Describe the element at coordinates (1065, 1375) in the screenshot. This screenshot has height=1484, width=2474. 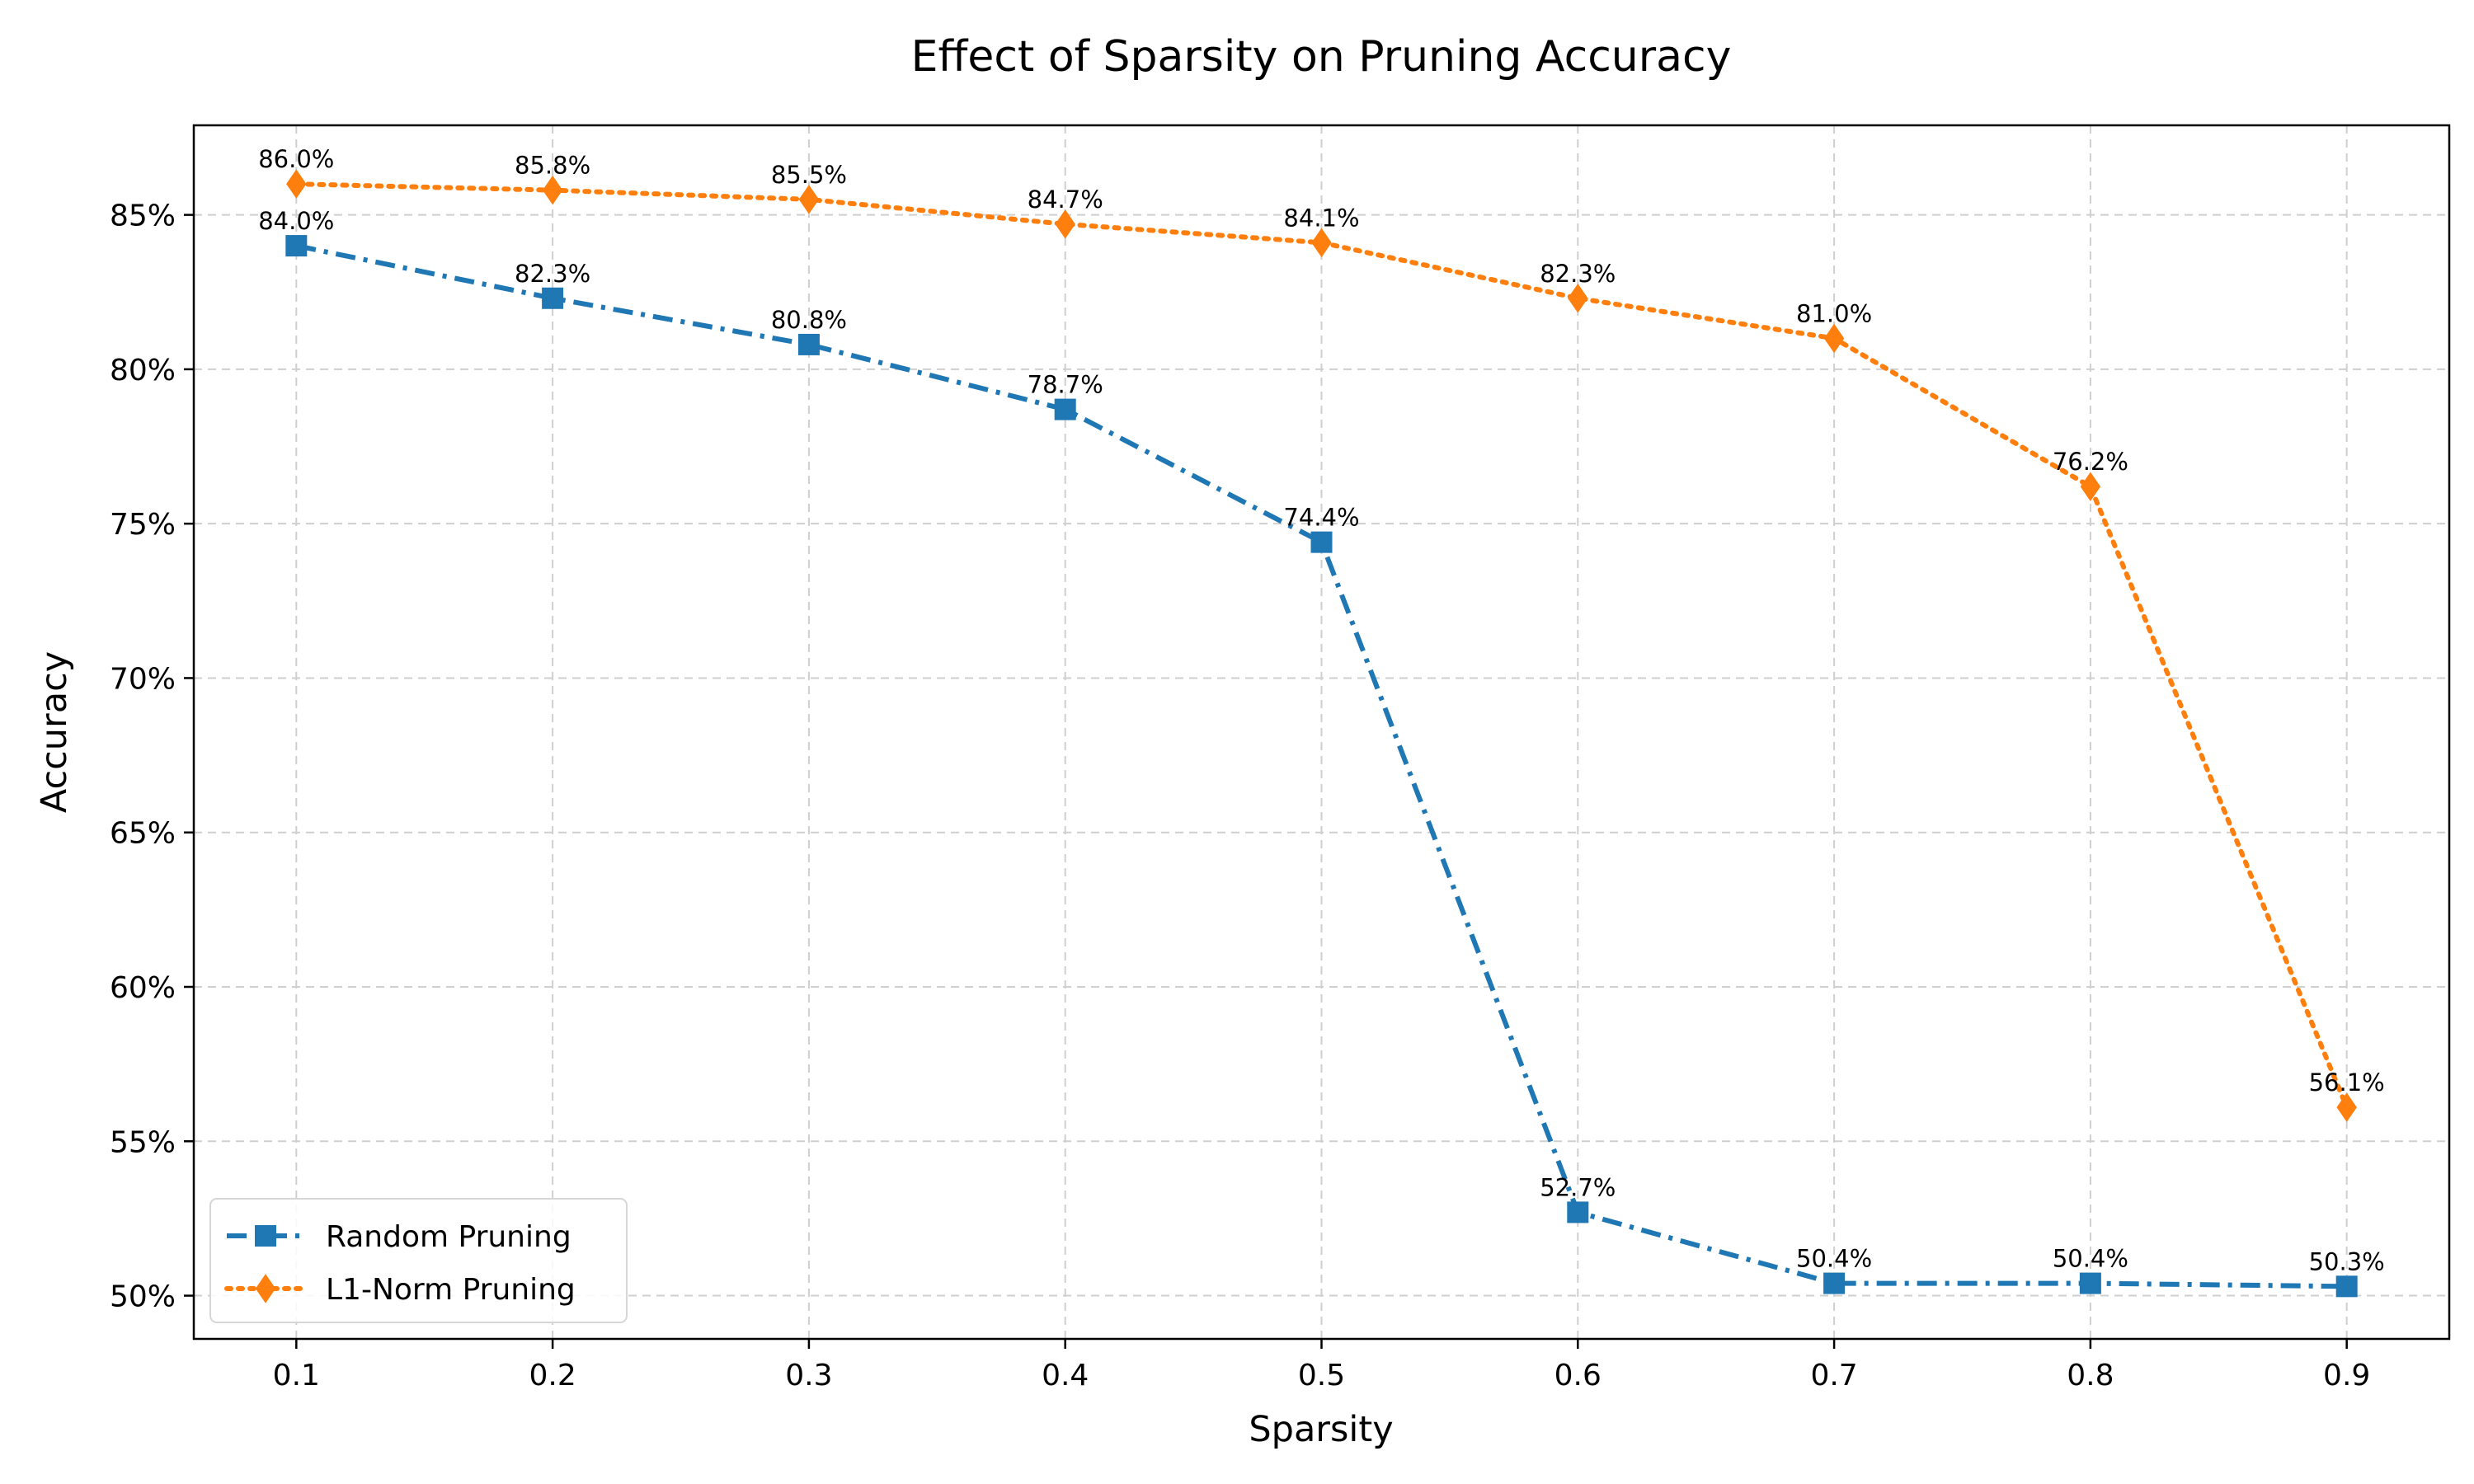
I see `x-tick-label: 0.4` at that location.